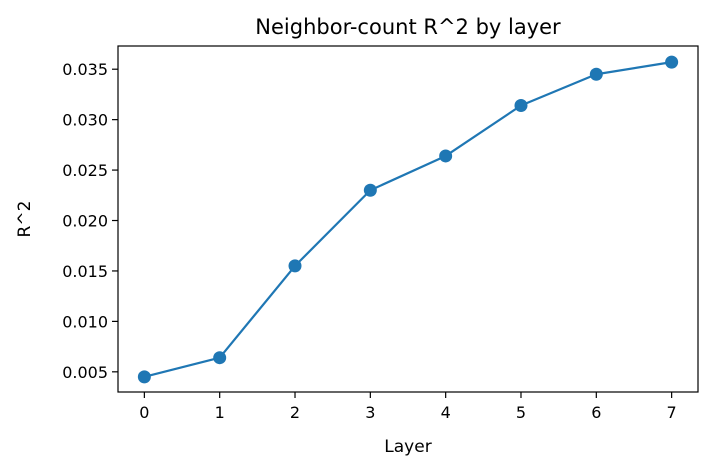 The height and width of the screenshot is (470, 713). Describe the element at coordinates (370, 412) in the screenshot. I see `x-tick-label: 3` at that location.